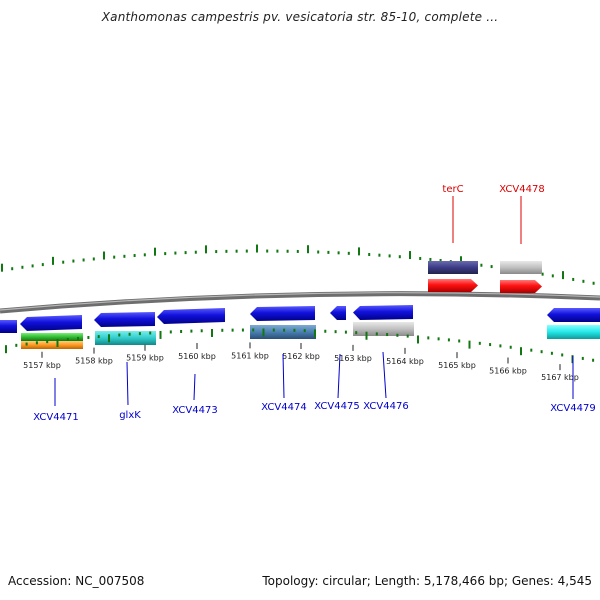 The image size is (600, 600). I want to click on feature-XCV4471-green, so click(52, 337).